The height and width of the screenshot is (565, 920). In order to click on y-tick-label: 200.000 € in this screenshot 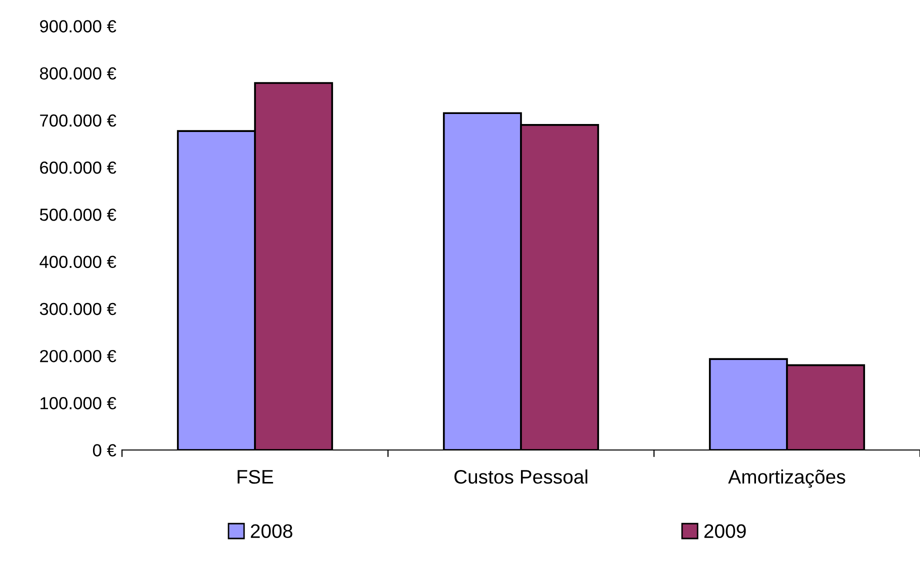, I will do `click(78, 356)`.